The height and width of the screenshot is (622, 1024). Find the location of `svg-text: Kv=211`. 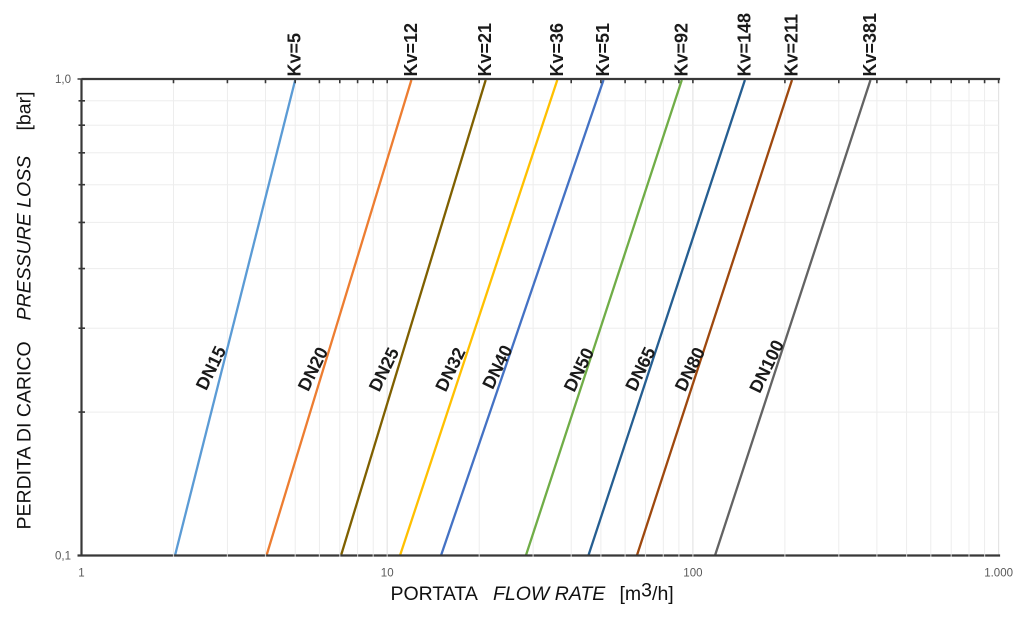

svg-text: Kv=211 is located at coordinates (792, 45).